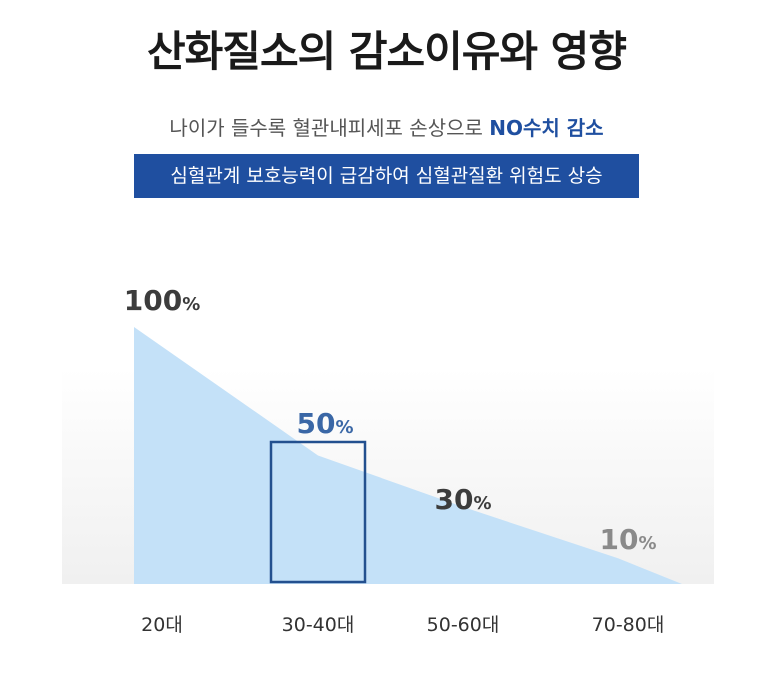 This screenshot has width=773, height=675. I want to click on category-label: 70-80대, so click(628, 625).